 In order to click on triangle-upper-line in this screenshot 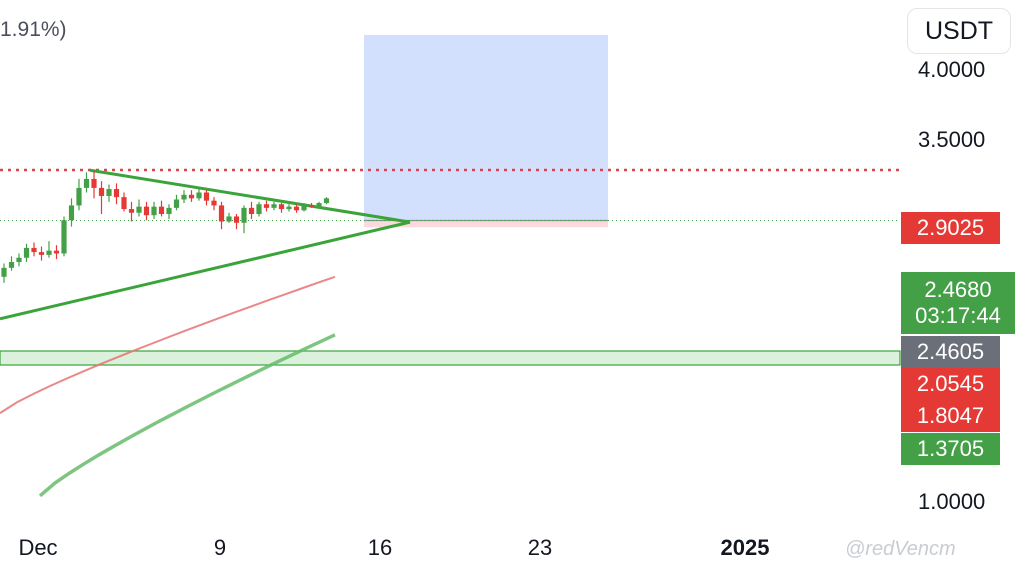, I will do `click(250, 196)`.